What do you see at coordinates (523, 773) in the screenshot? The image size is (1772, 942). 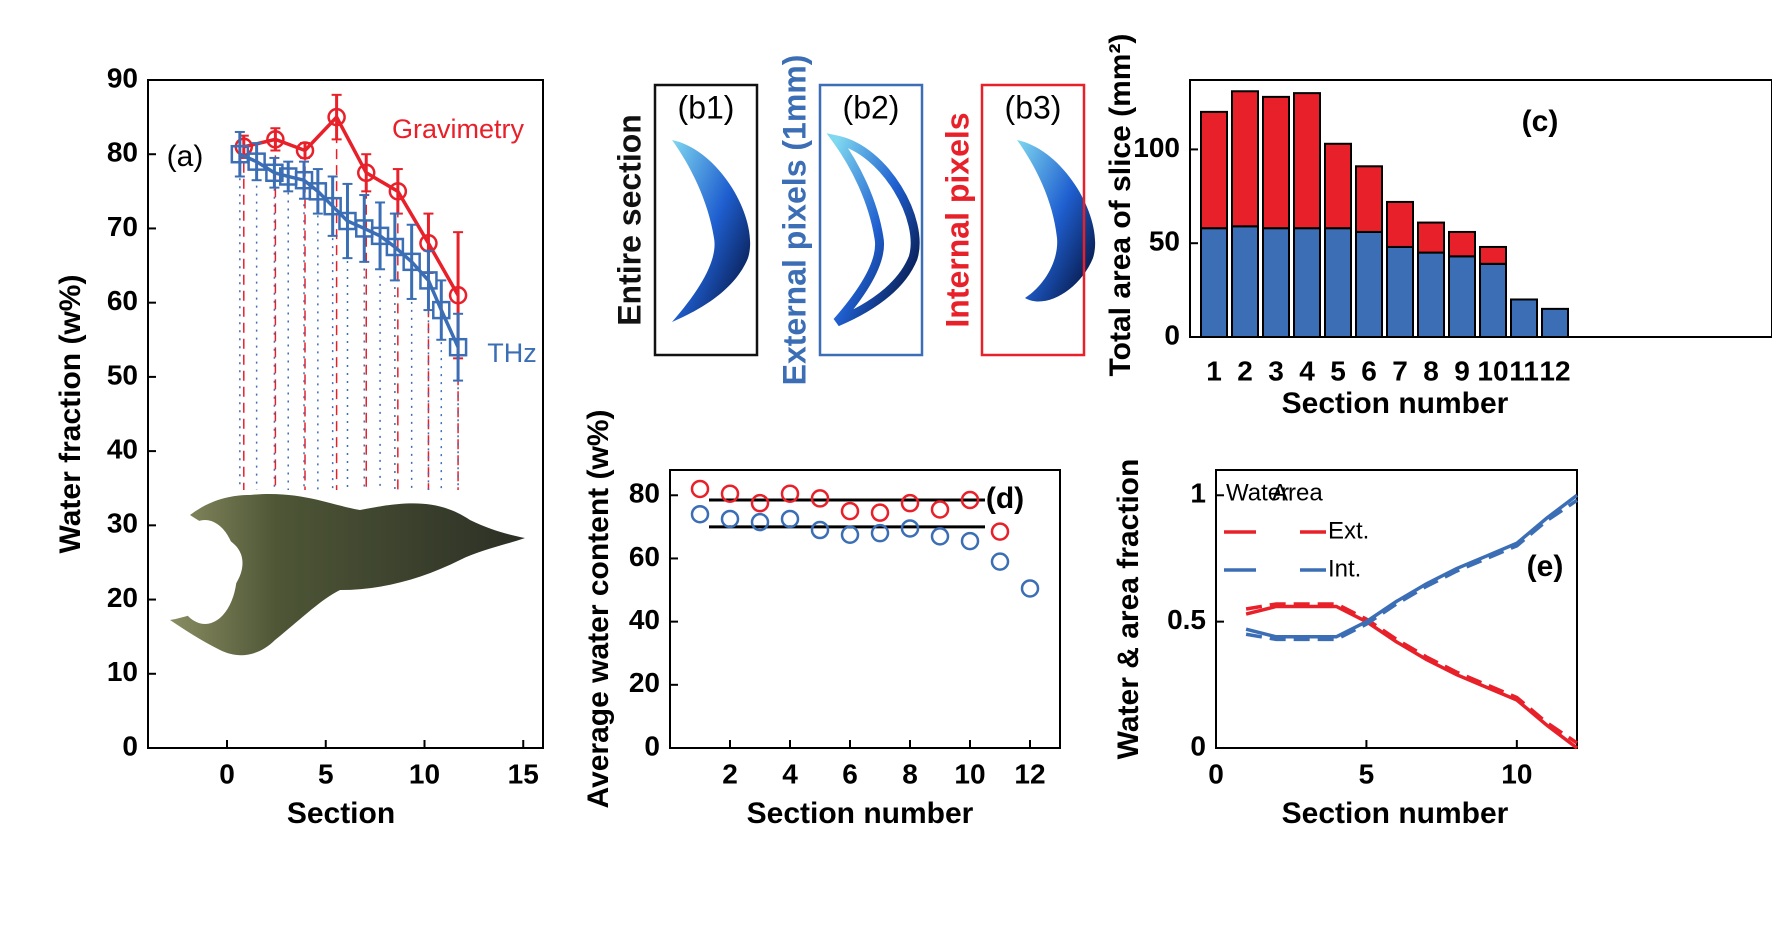 I see `x-tick-label: 15` at bounding box center [523, 773].